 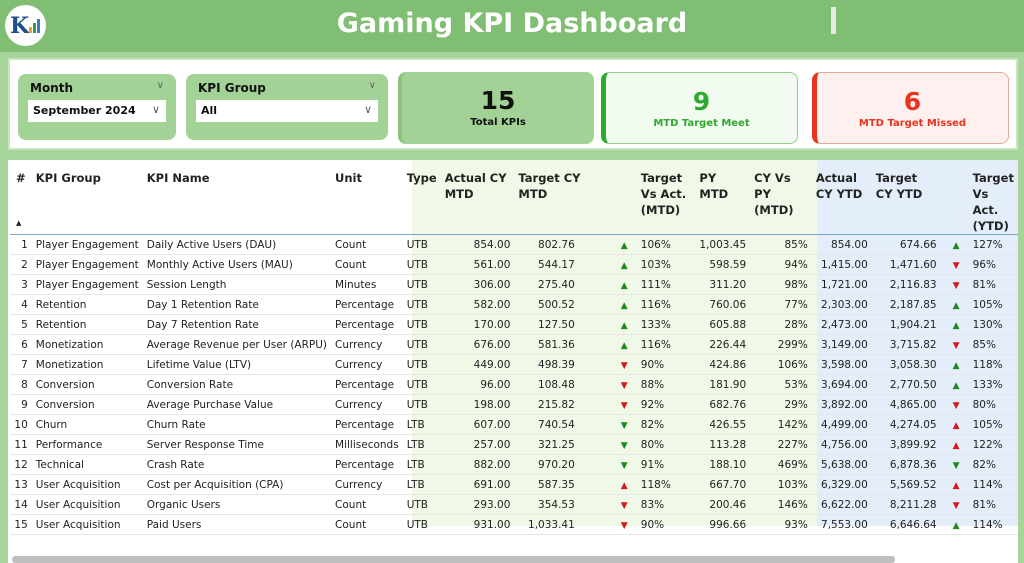 What do you see at coordinates (178, 178) in the screenshot?
I see `column-header-label: KPI Name` at bounding box center [178, 178].